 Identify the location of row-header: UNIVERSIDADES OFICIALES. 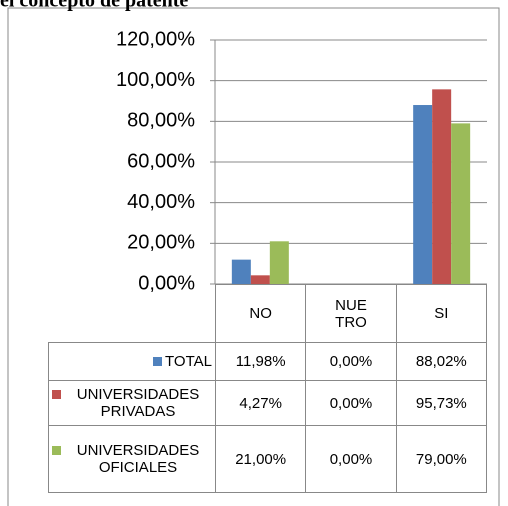
(132, 459).